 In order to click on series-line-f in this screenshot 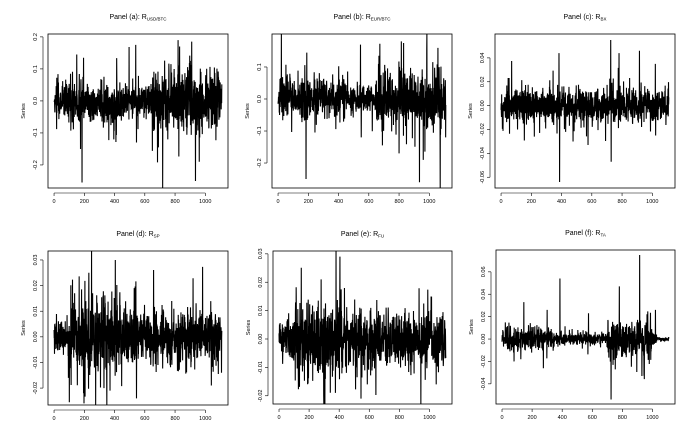, I will do `click(585, 327)`.